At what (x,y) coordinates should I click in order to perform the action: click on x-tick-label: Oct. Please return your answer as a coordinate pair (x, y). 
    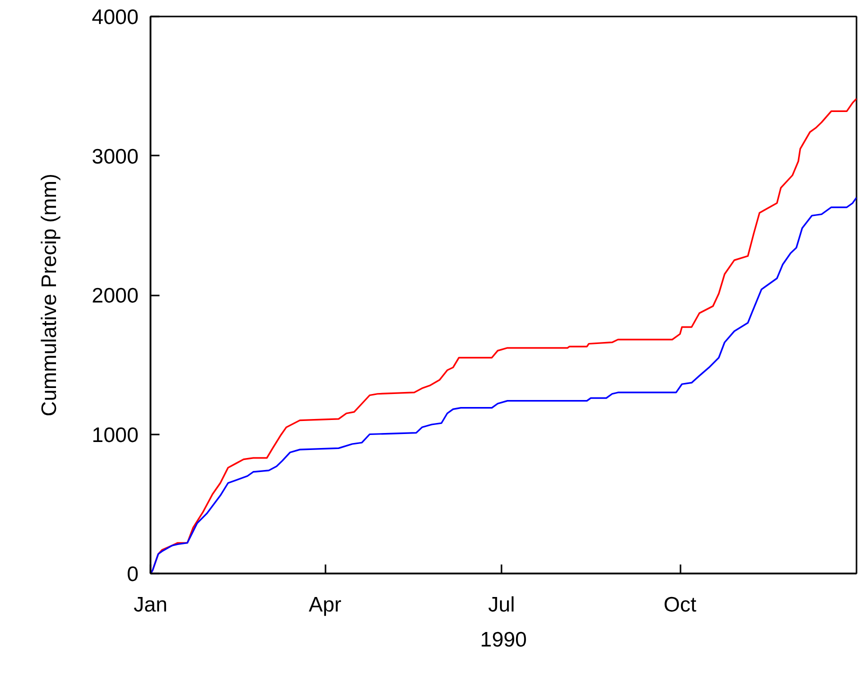
    Looking at the image, I should click on (680, 605).